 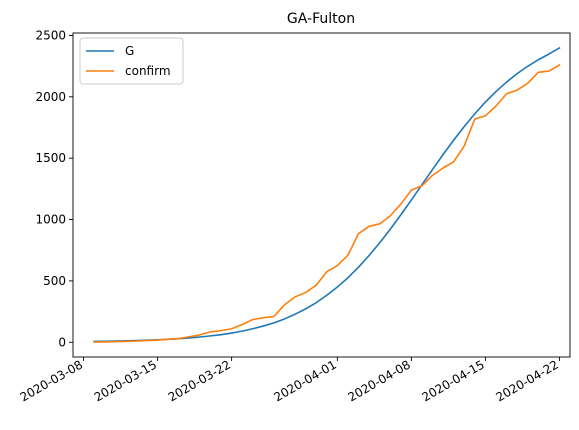 What do you see at coordinates (452, 380) in the screenshot?
I see `x-tick-label: 2020-04-15` at bounding box center [452, 380].